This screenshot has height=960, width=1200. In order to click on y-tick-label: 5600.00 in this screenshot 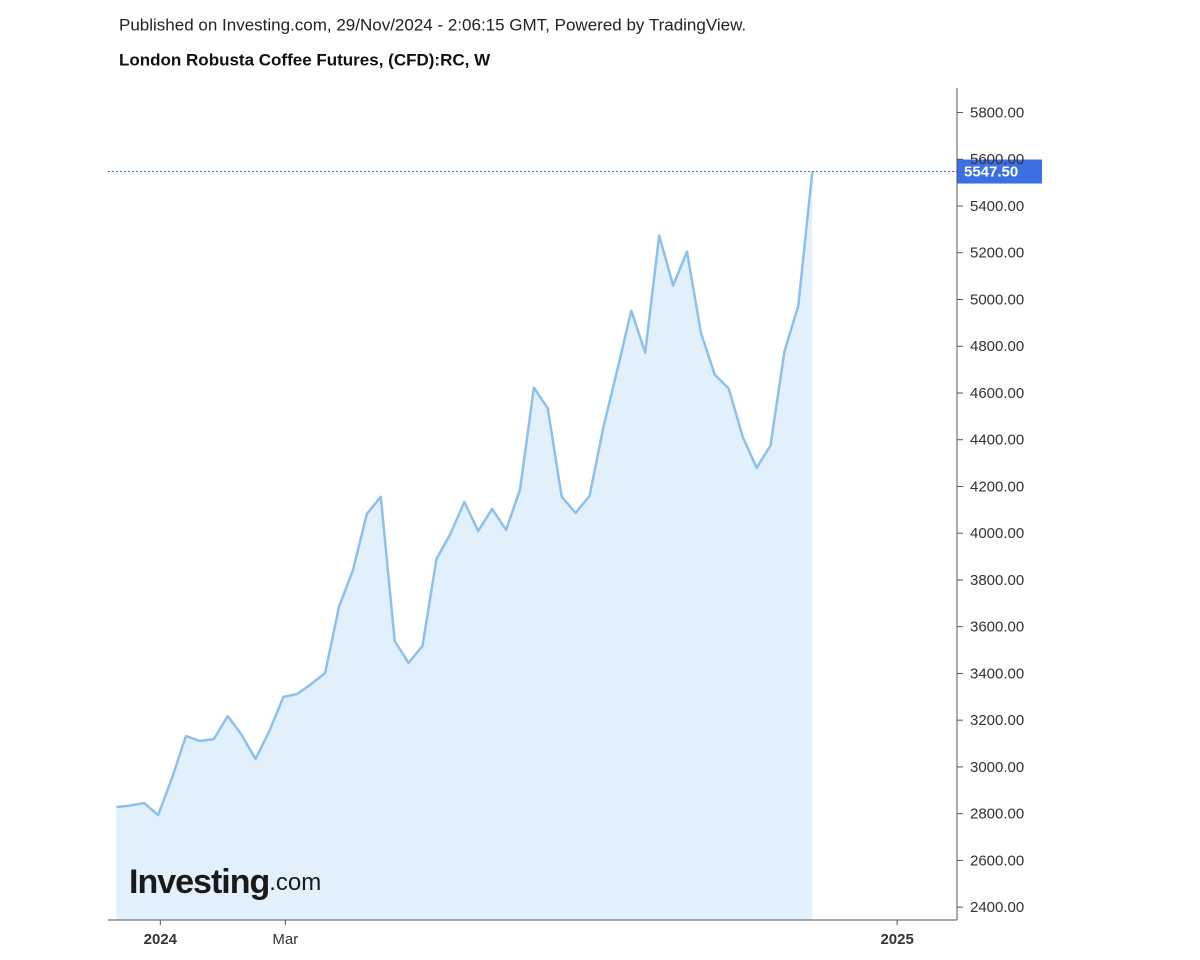, I will do `click(997, 159)`.